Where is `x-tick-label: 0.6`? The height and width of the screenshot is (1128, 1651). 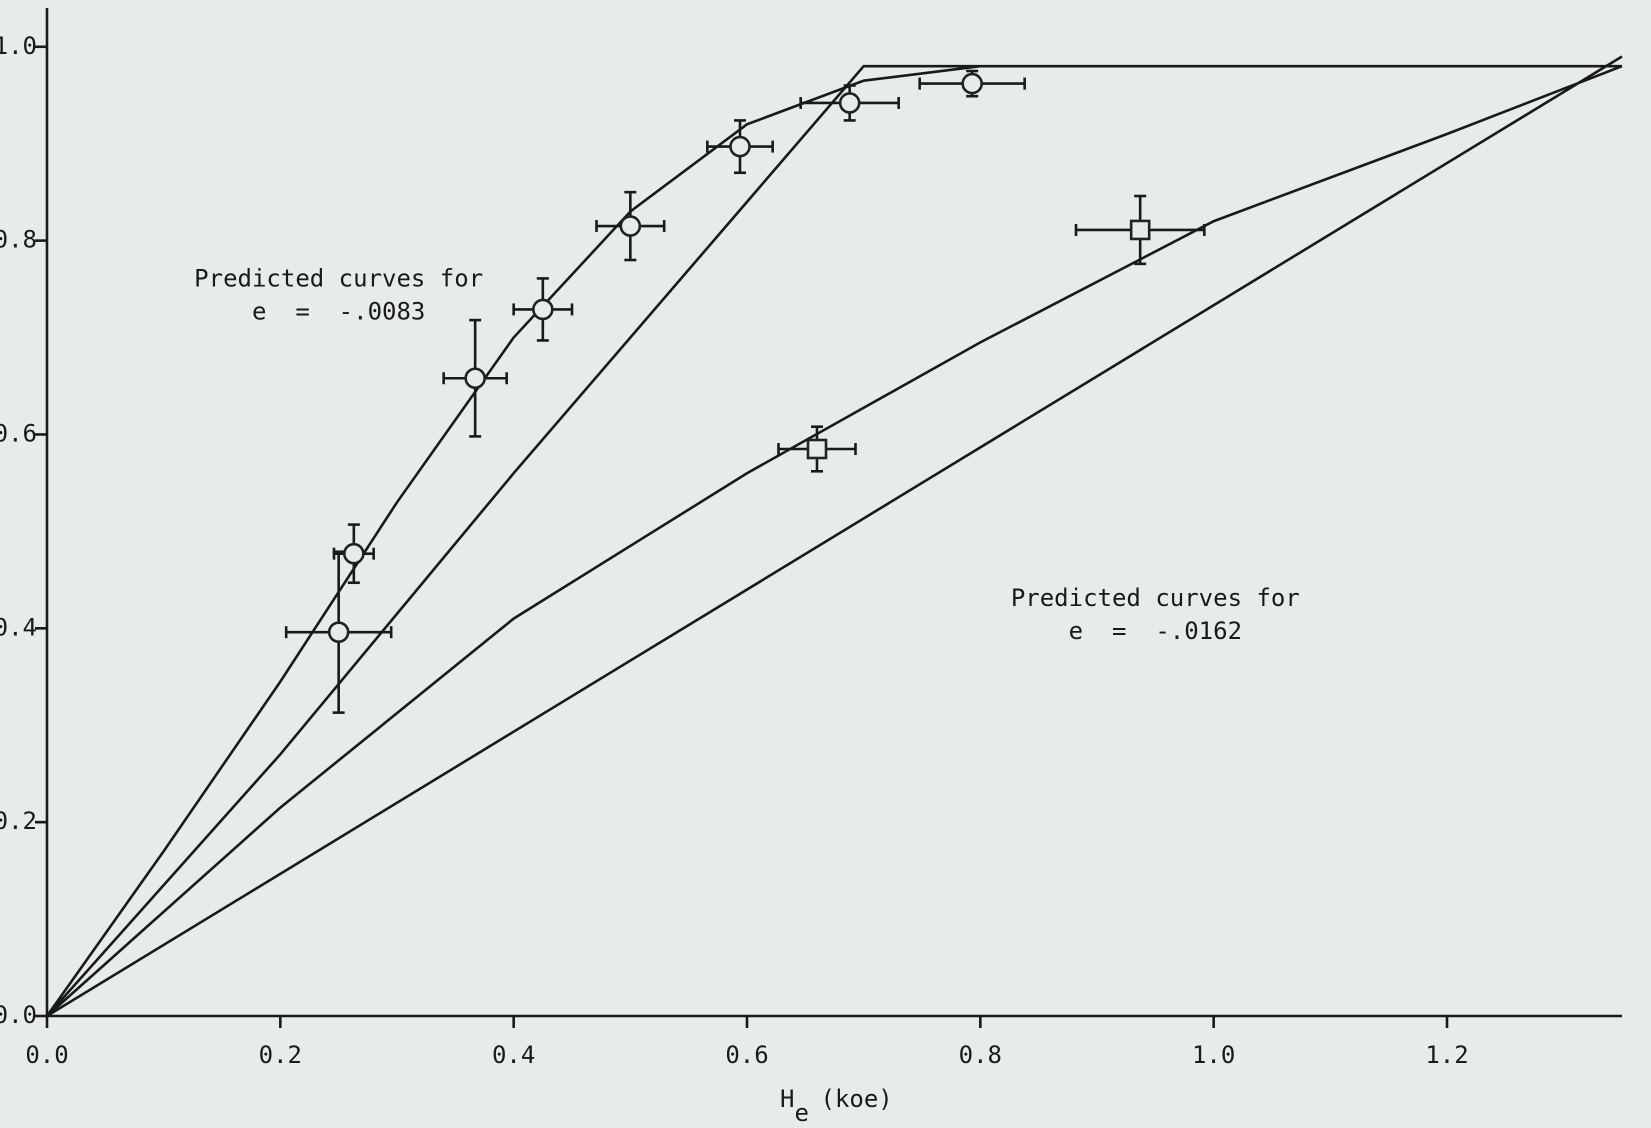 x-tick-label: 0.6 is located at coordinates (746, 1055).